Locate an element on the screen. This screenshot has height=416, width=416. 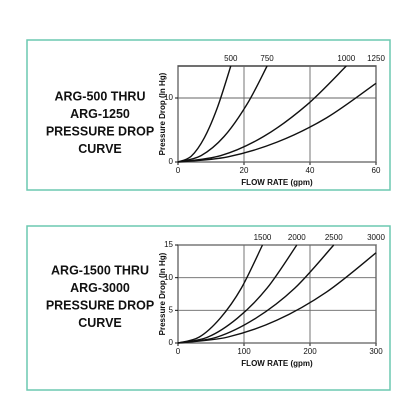
series-label: 1250 is located at coordinates (376, 58).